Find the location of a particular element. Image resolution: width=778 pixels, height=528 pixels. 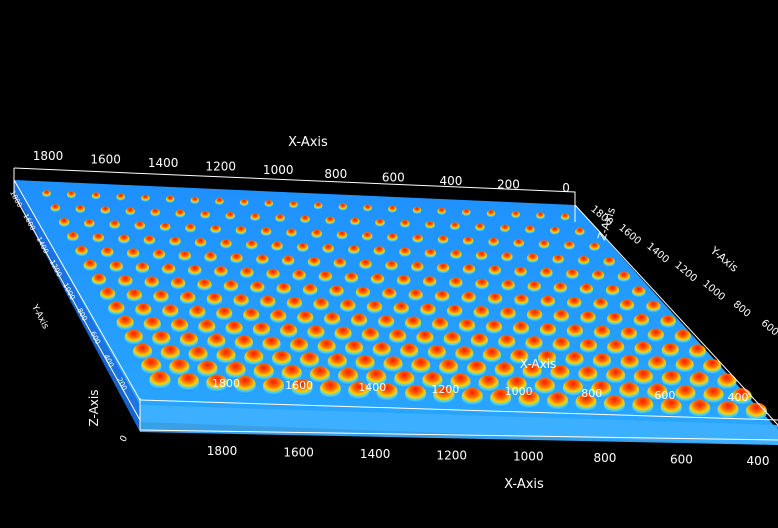

x-axis-inner-title: X-Axis is located at coordinates (538, 364).